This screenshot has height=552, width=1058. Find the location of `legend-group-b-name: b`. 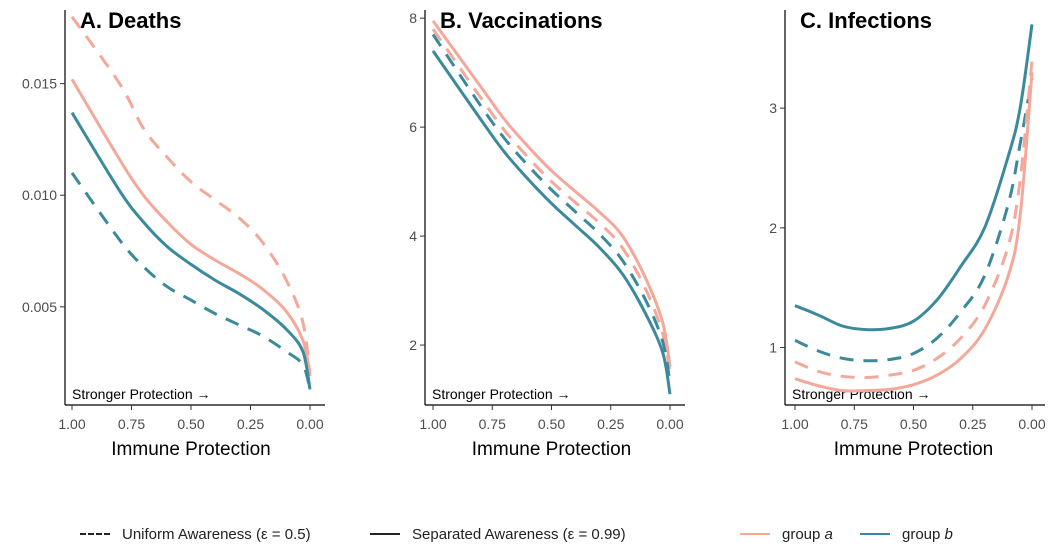

legend-group-b-name: b is located at coordinates (948, 534).